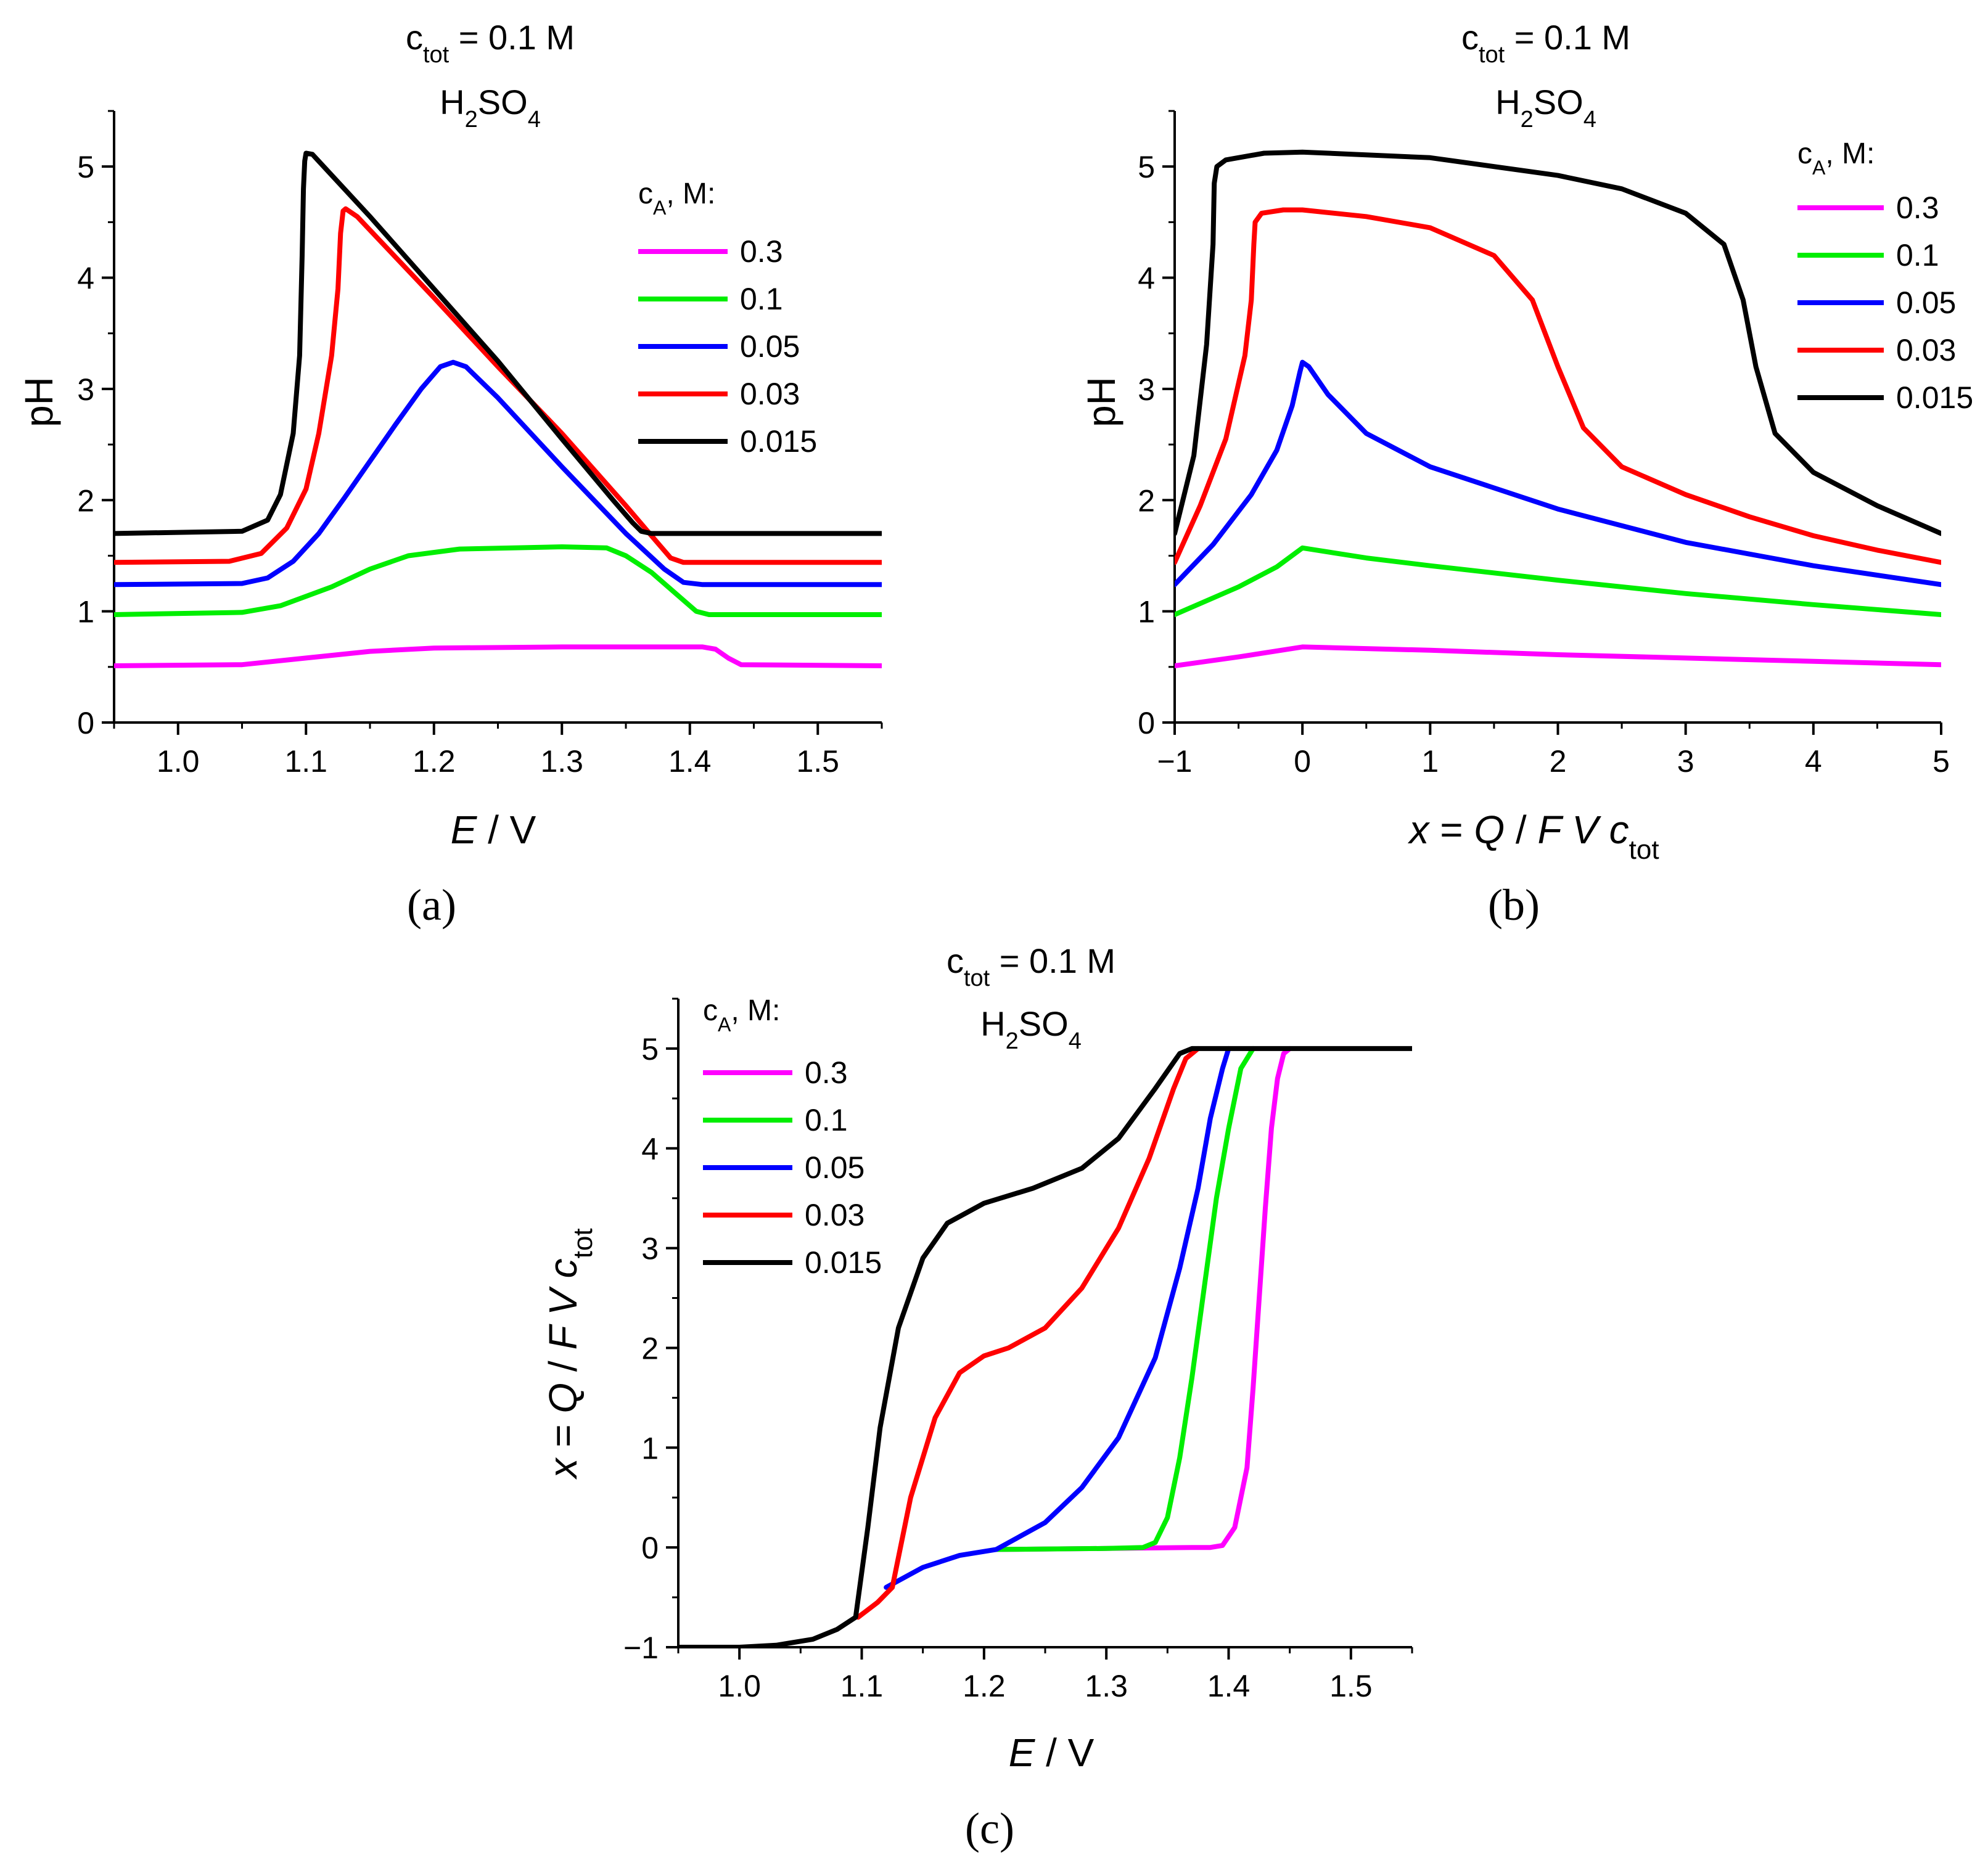 The image size is (1988, 1871). Describe the element at coordinates (1813, 761) in the screenshot. I see `panel-b-x-tick-label: 4` at that location.